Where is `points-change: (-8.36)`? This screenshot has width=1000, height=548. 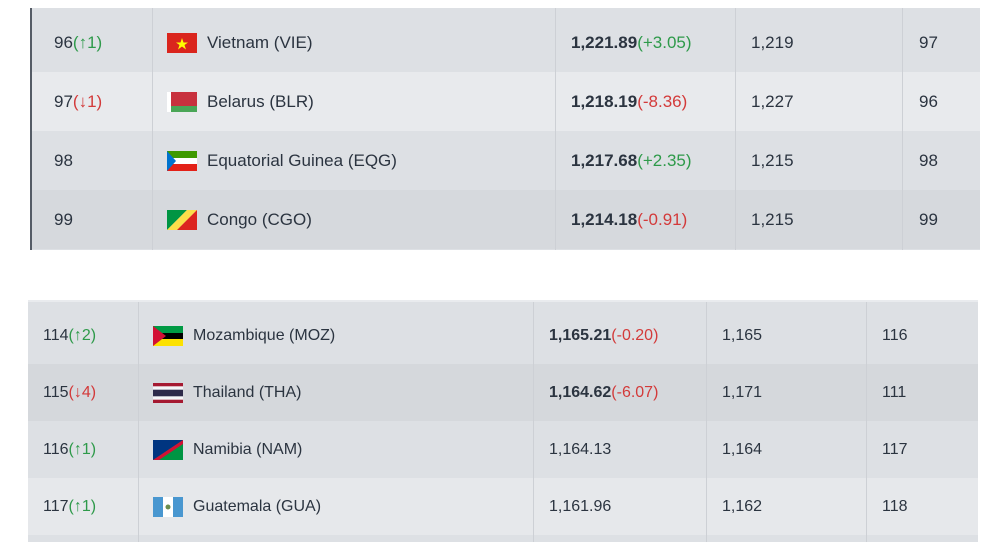 points-change: (-8.36) is located at coordinates (662, 101).